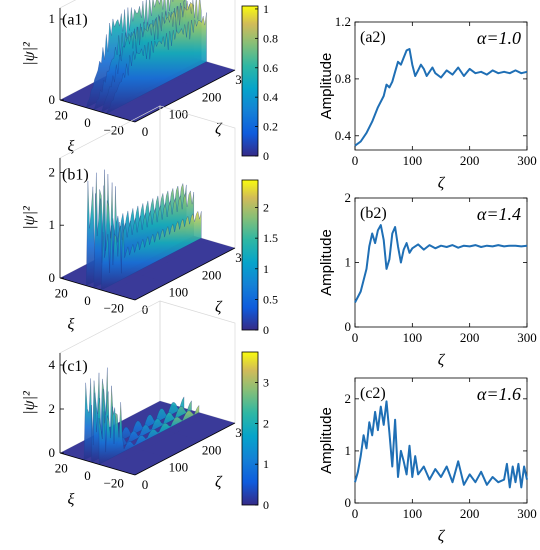 This screenshot has height=550, width=540. I want to click on colorbar-tick-label: 1.5, so click(270, 238).